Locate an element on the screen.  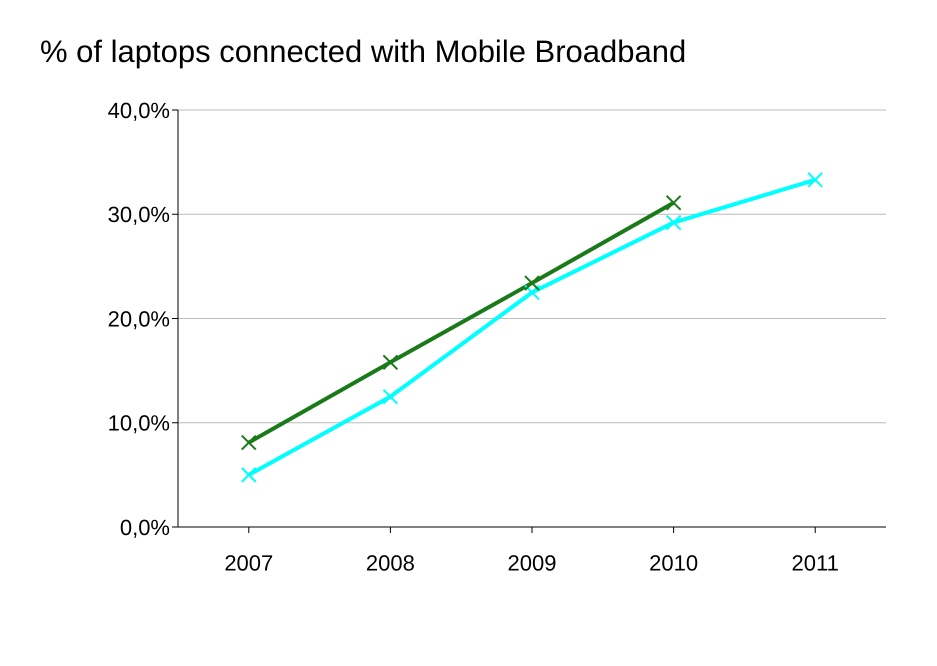
x-tick-label: 2009 is located at coordinates (532, 563).